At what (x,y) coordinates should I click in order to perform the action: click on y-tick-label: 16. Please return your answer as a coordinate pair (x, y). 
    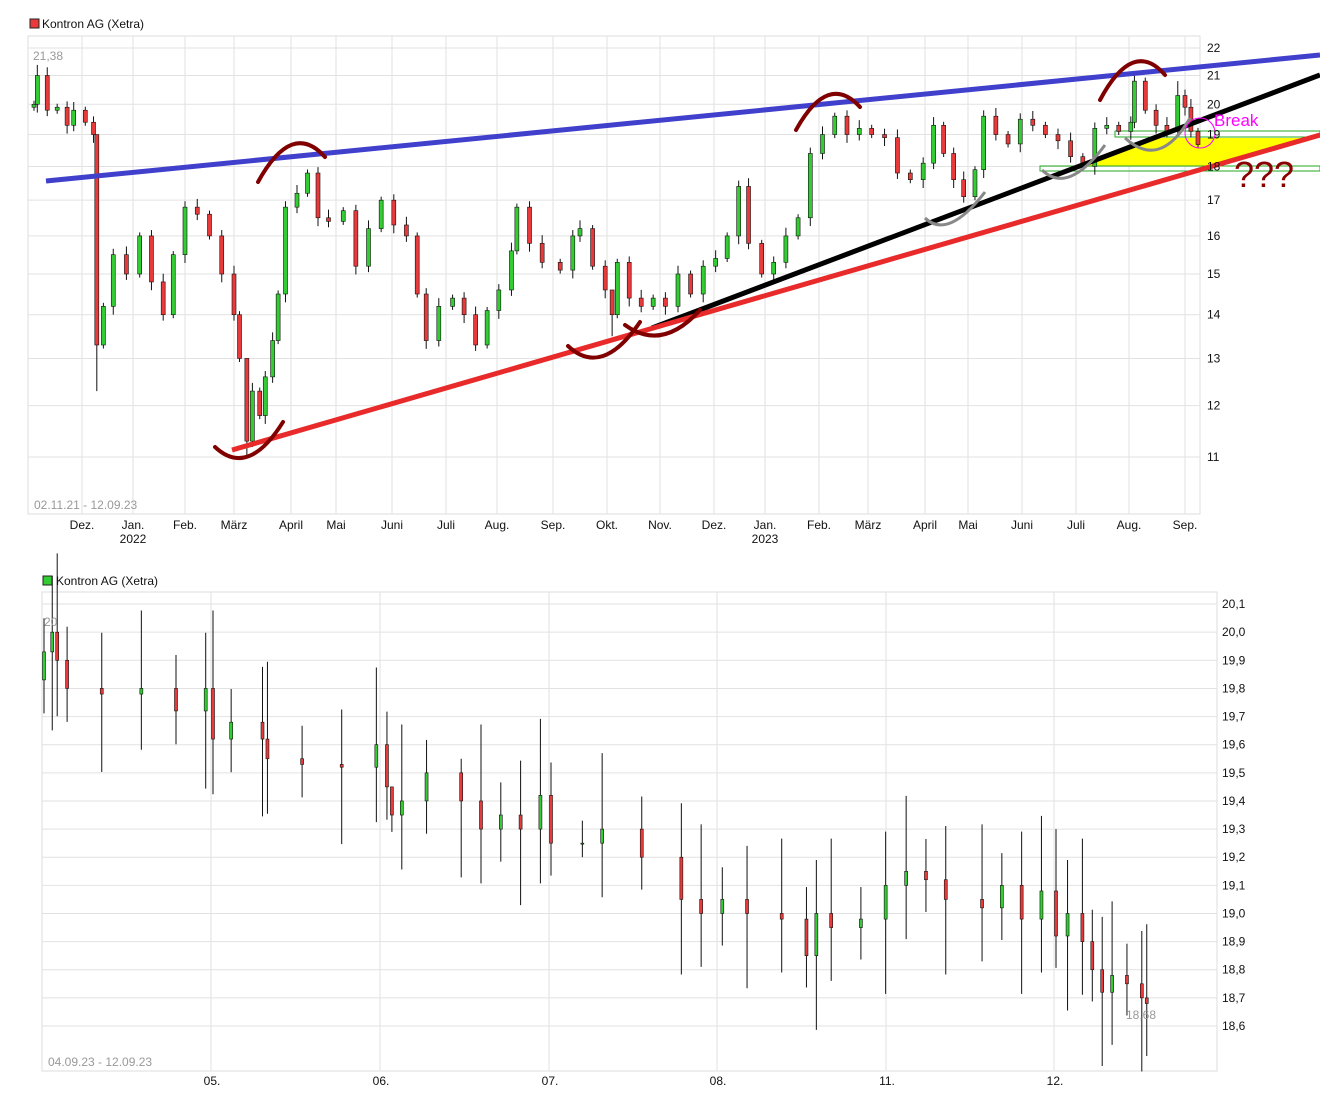
    Looking at the image, I should click on (1214, 236).